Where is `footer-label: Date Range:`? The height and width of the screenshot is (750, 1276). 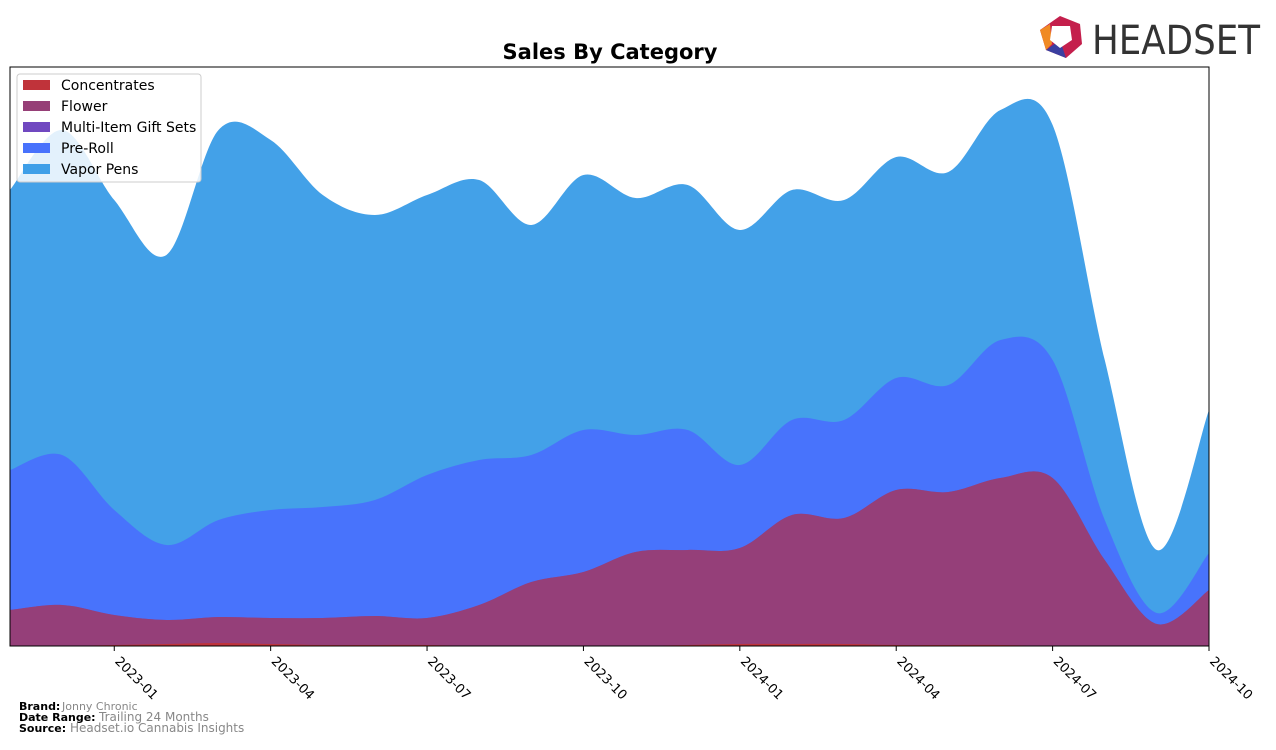 footer-label: Date Range: is located at coordinates (57, 717).